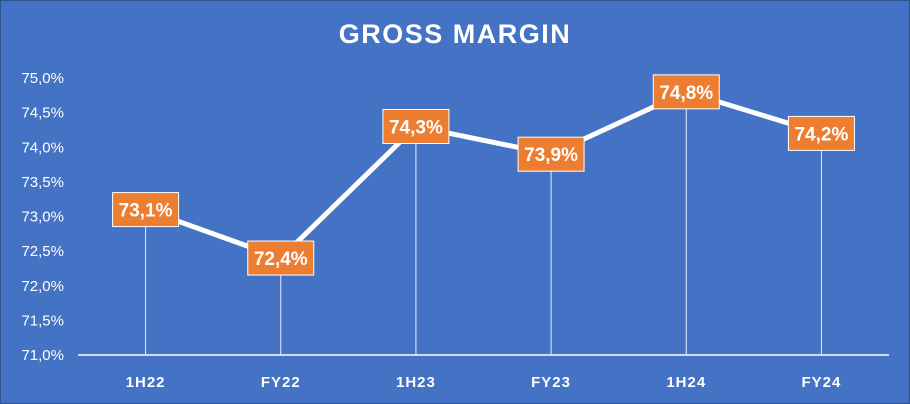  Describe the element at coordinates (42, 355) in the screenshot. I see `y-tick-label: 71,0%` at that location.